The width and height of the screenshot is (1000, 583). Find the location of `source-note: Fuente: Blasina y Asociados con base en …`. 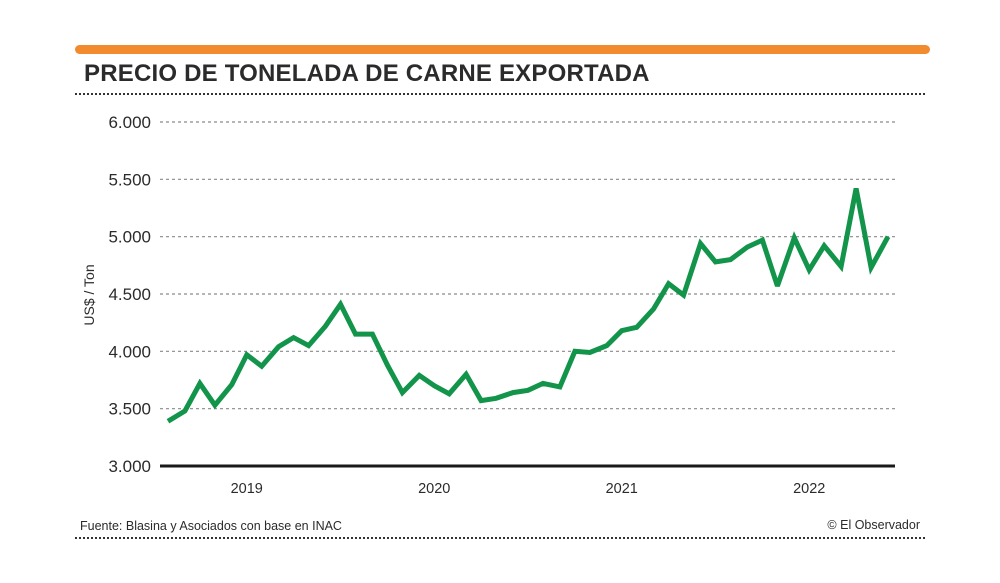

source-note: Fuente: Blasina y Asociados con base en … is located at coordinates (211, 526).